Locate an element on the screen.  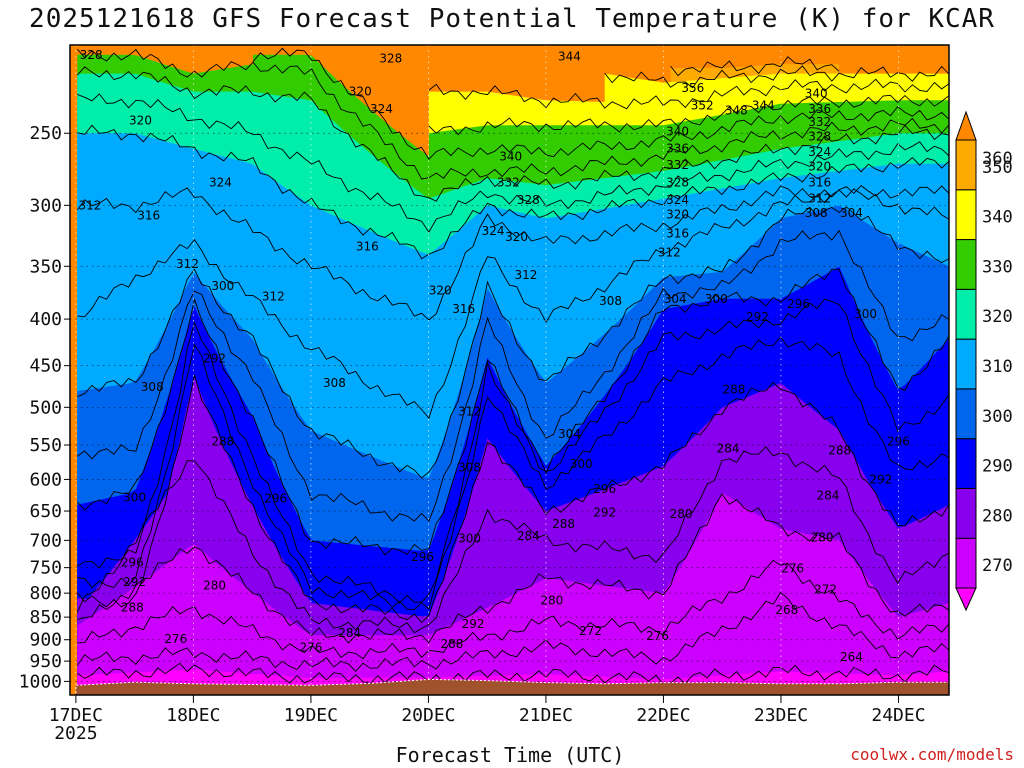
y-tick-label: 600 is located at coordinates (45, 479).